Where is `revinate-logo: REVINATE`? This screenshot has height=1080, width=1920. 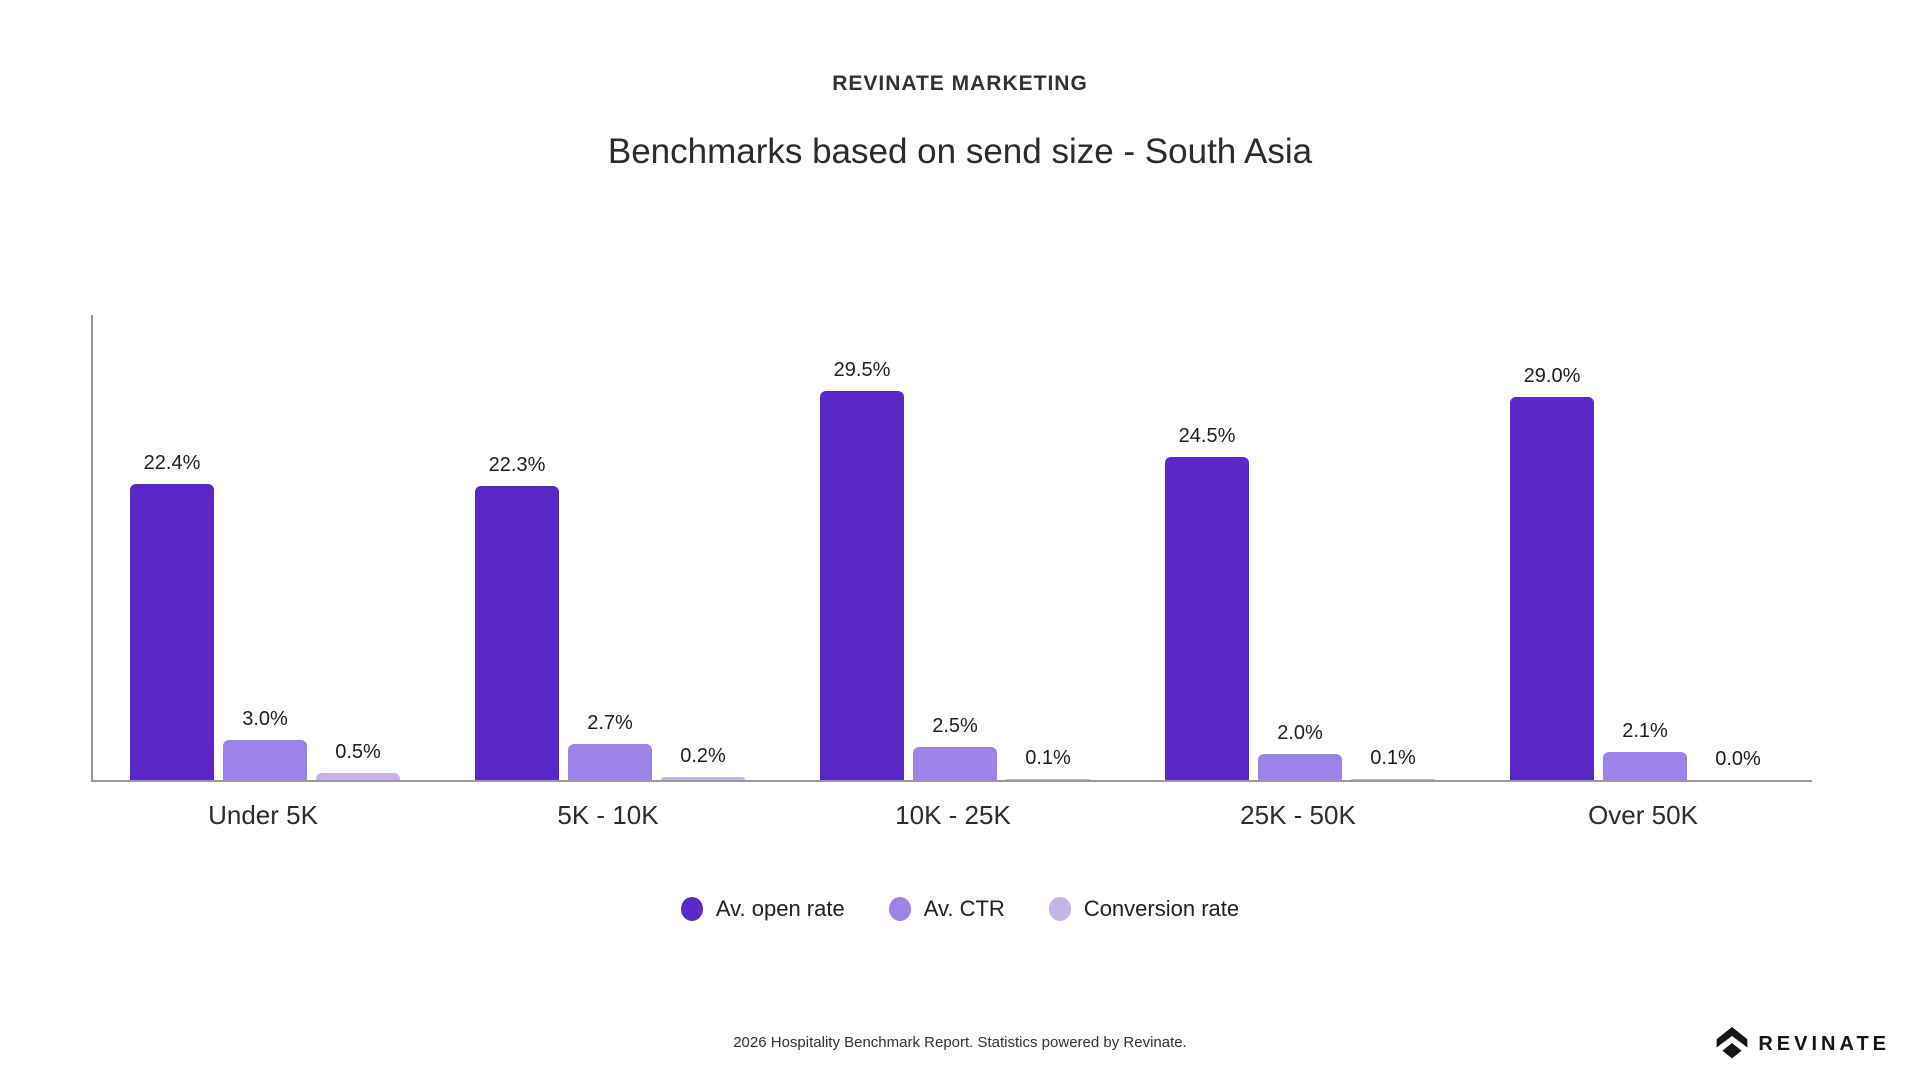 revinate-logo: REVINATE is located at coordinates (1803, 1044).